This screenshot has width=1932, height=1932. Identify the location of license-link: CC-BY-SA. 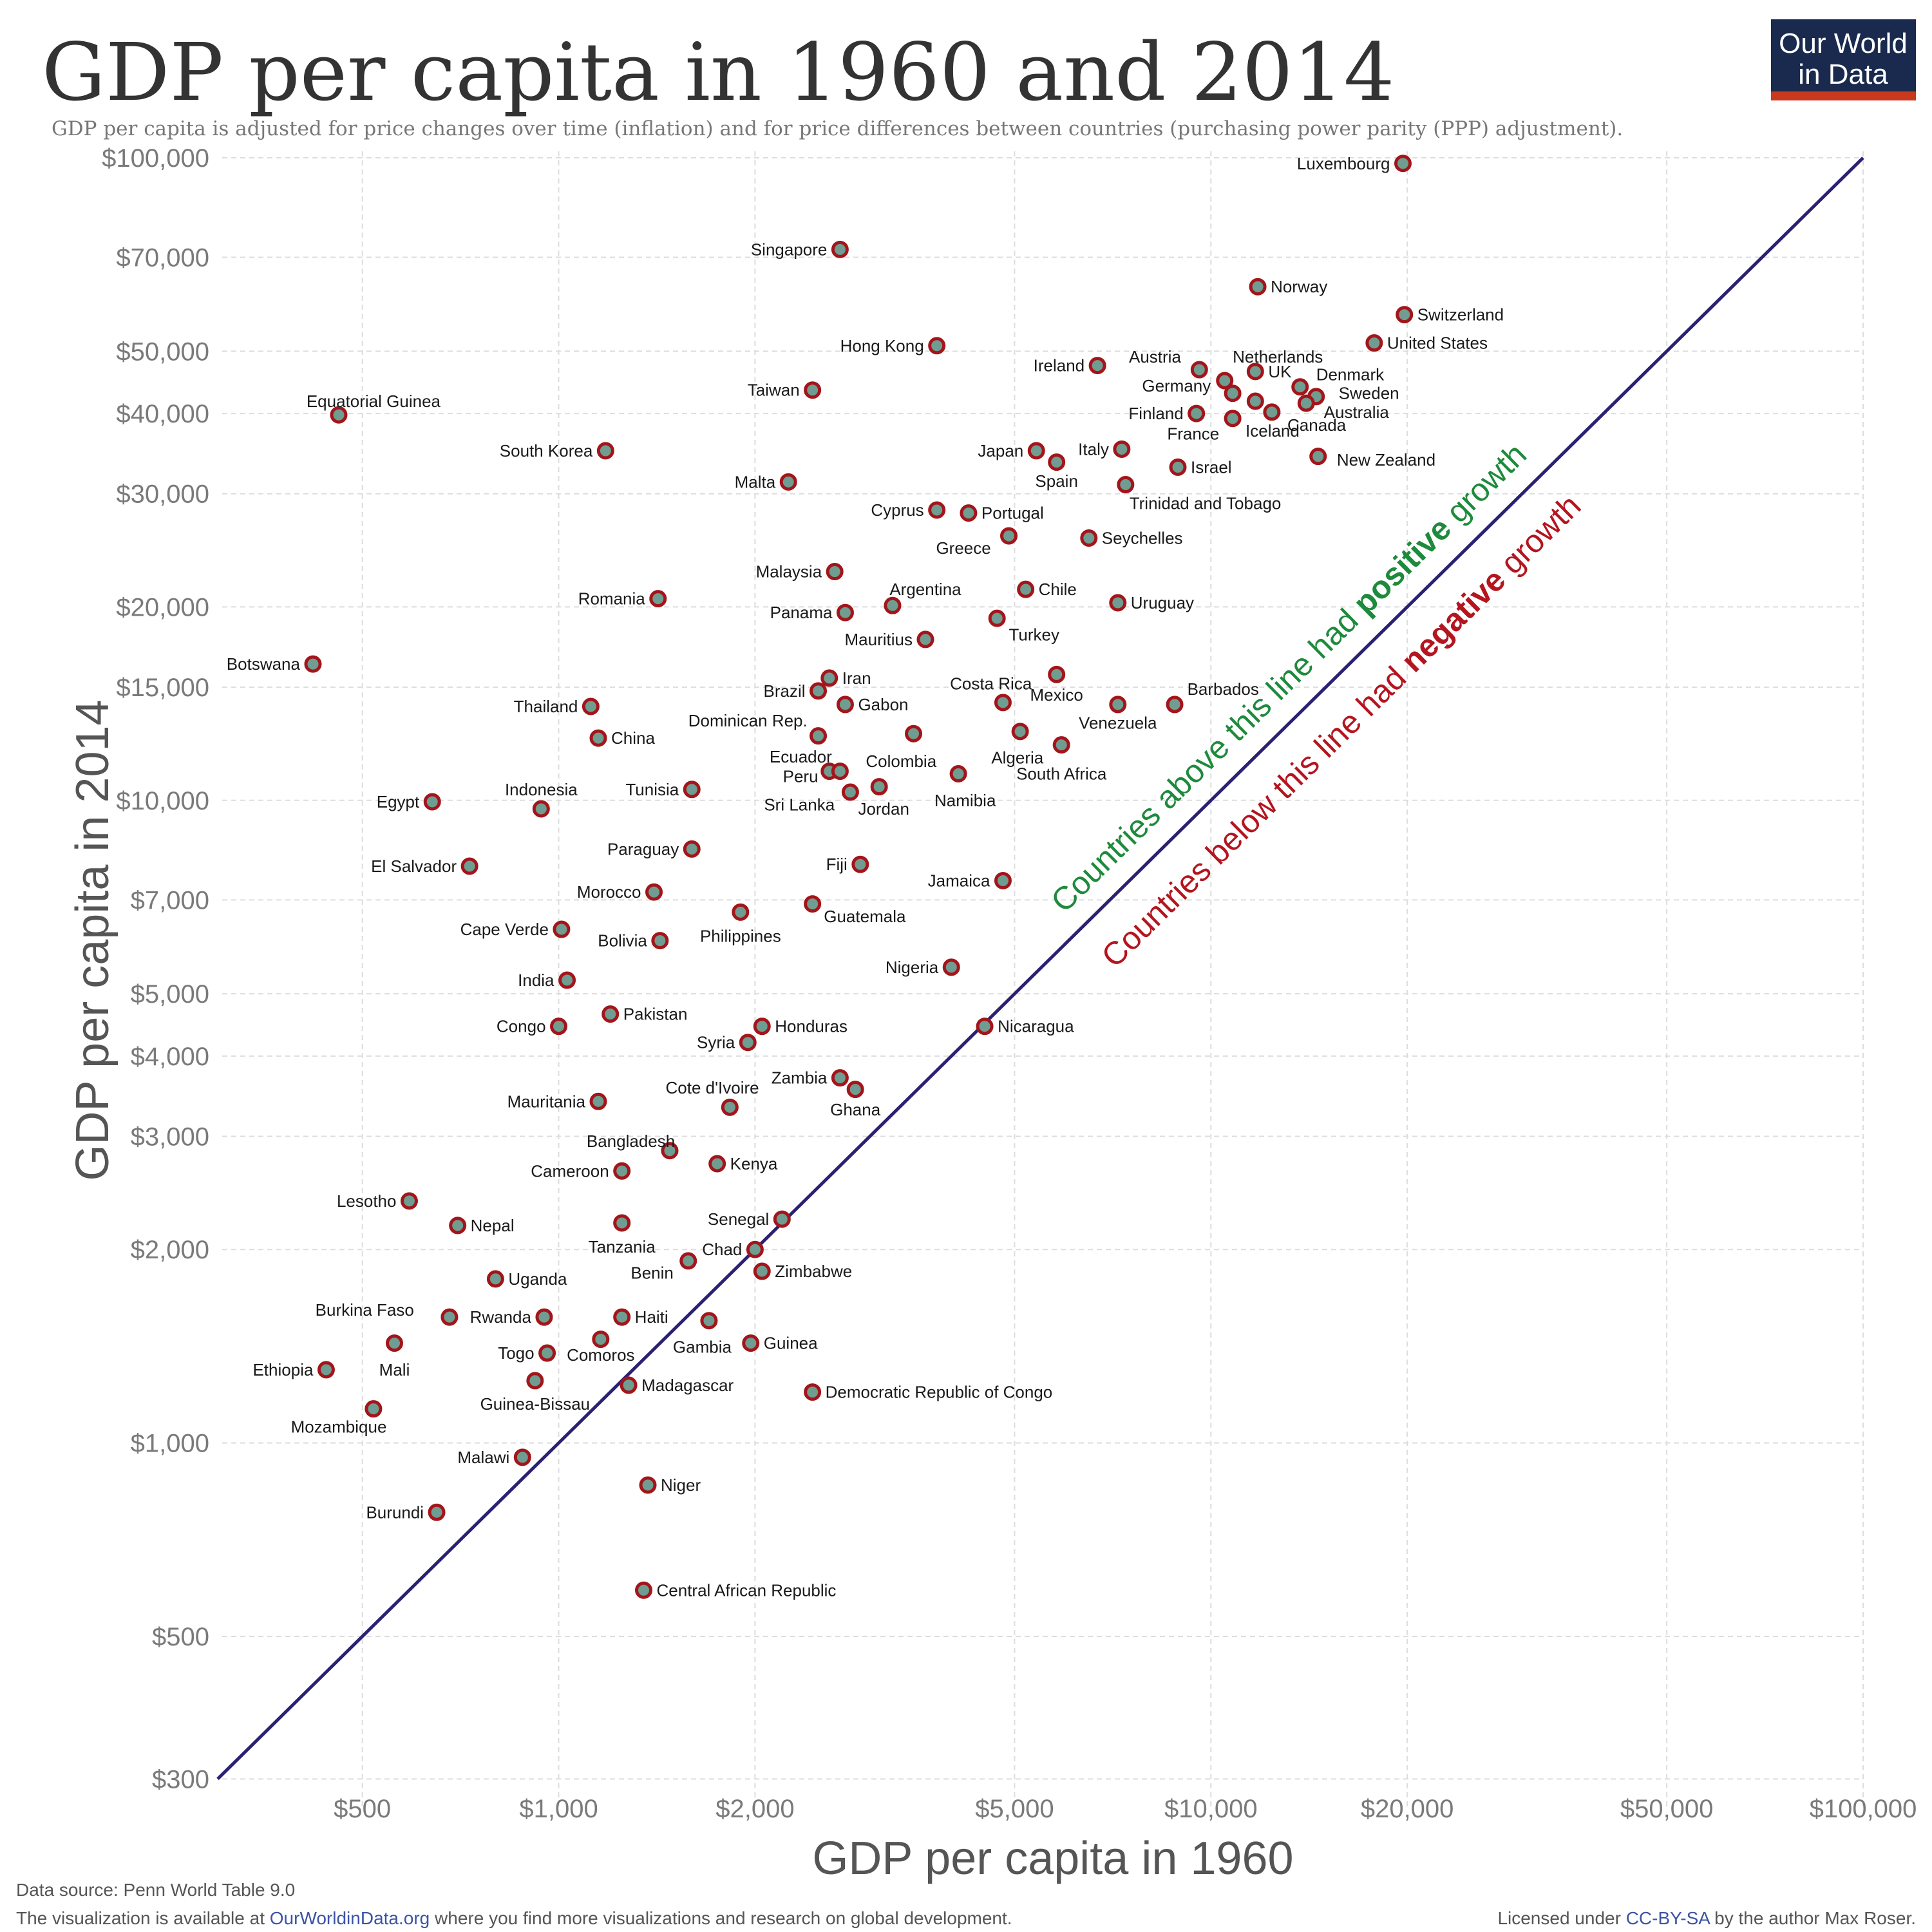
(1669, 1918).